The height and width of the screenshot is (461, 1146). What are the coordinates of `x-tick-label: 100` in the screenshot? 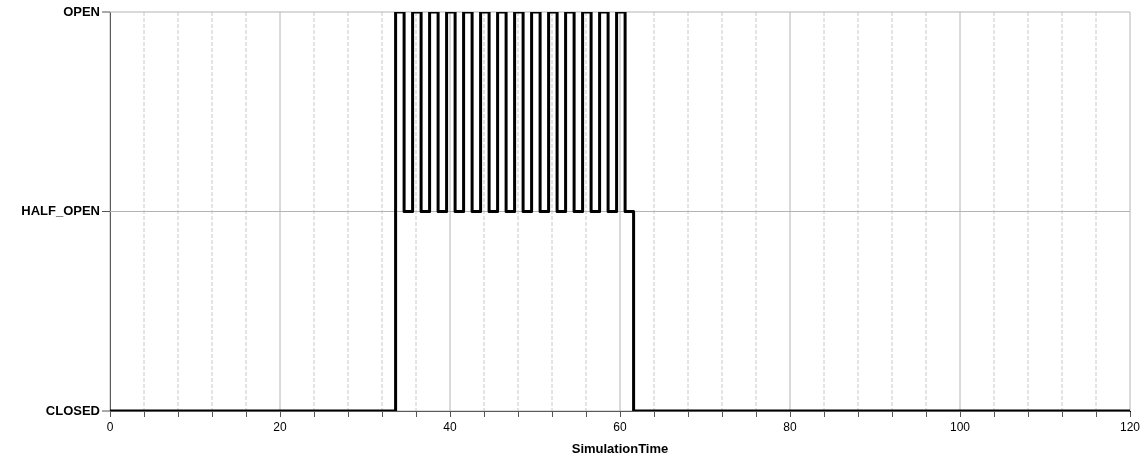 It's located at (960, 426).